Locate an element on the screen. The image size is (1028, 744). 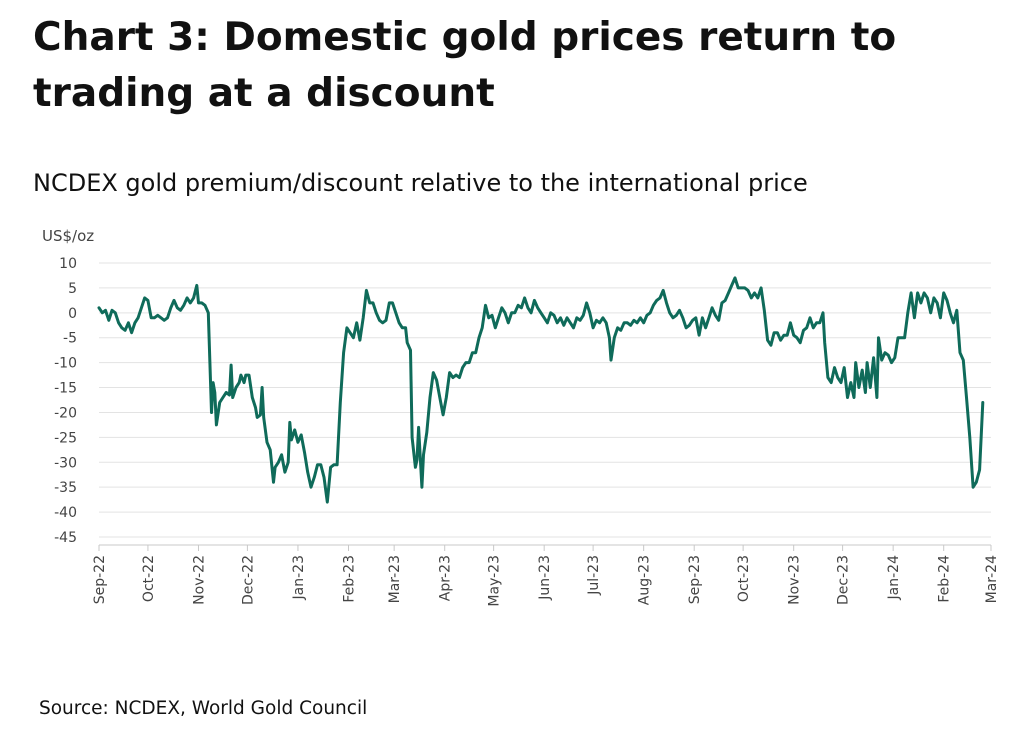
x-tick-label: Mar-23 is located at coordinates (395, 579).